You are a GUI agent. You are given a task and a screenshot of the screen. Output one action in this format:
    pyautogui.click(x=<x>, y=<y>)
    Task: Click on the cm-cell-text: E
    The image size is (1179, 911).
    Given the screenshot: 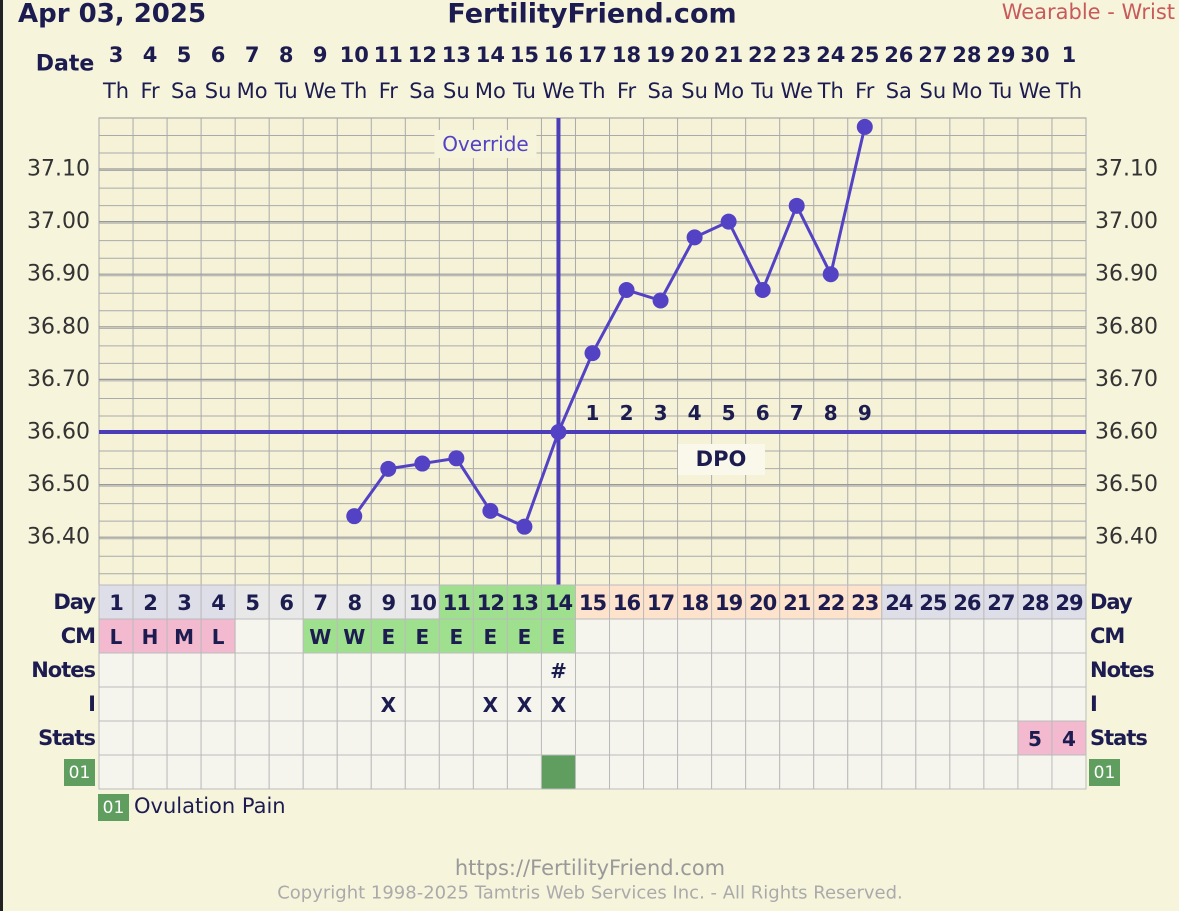 What is the action you would take?
    pyautogui.click(x=388, y=637)
    